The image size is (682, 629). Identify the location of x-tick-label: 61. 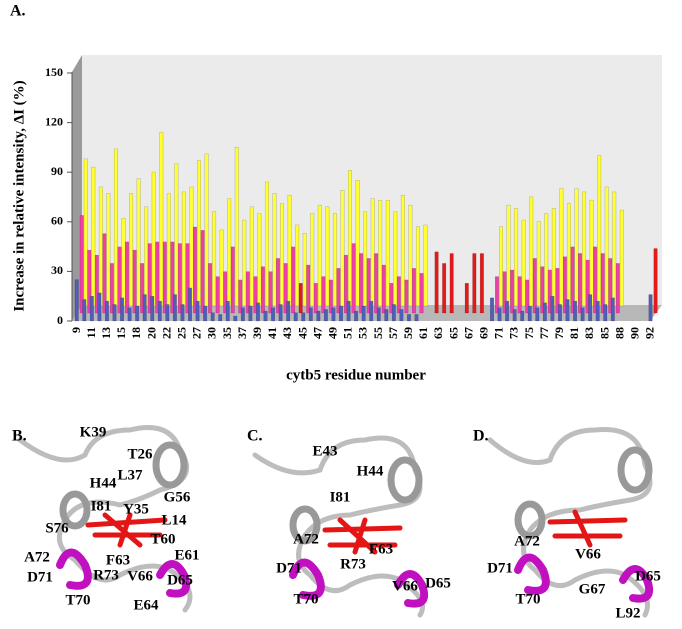
(423, 333).